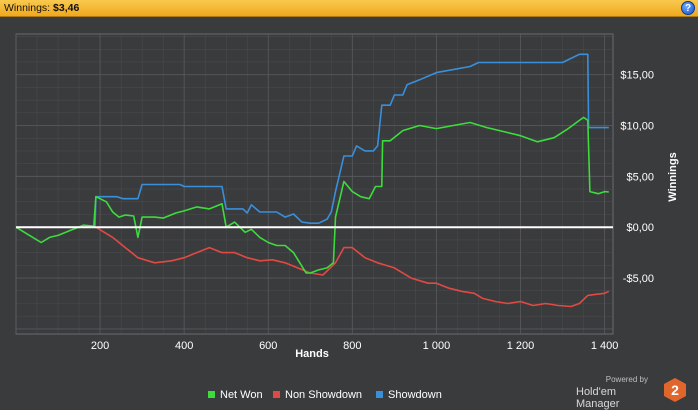  Describe the element at coordinates (640, 177) in the screenshot. I see `y-tick-label: $5,00` at that location.